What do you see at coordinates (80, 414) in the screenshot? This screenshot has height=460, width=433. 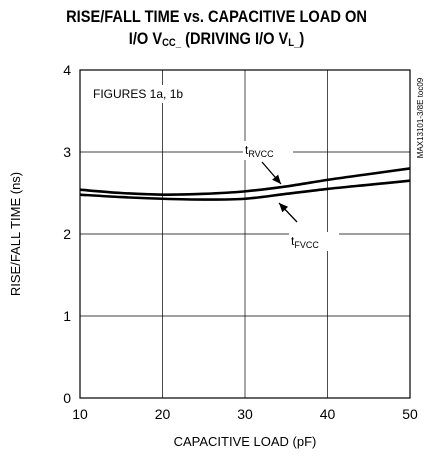 I see `x-tick-label: 10` at bounding box center [80, 414].